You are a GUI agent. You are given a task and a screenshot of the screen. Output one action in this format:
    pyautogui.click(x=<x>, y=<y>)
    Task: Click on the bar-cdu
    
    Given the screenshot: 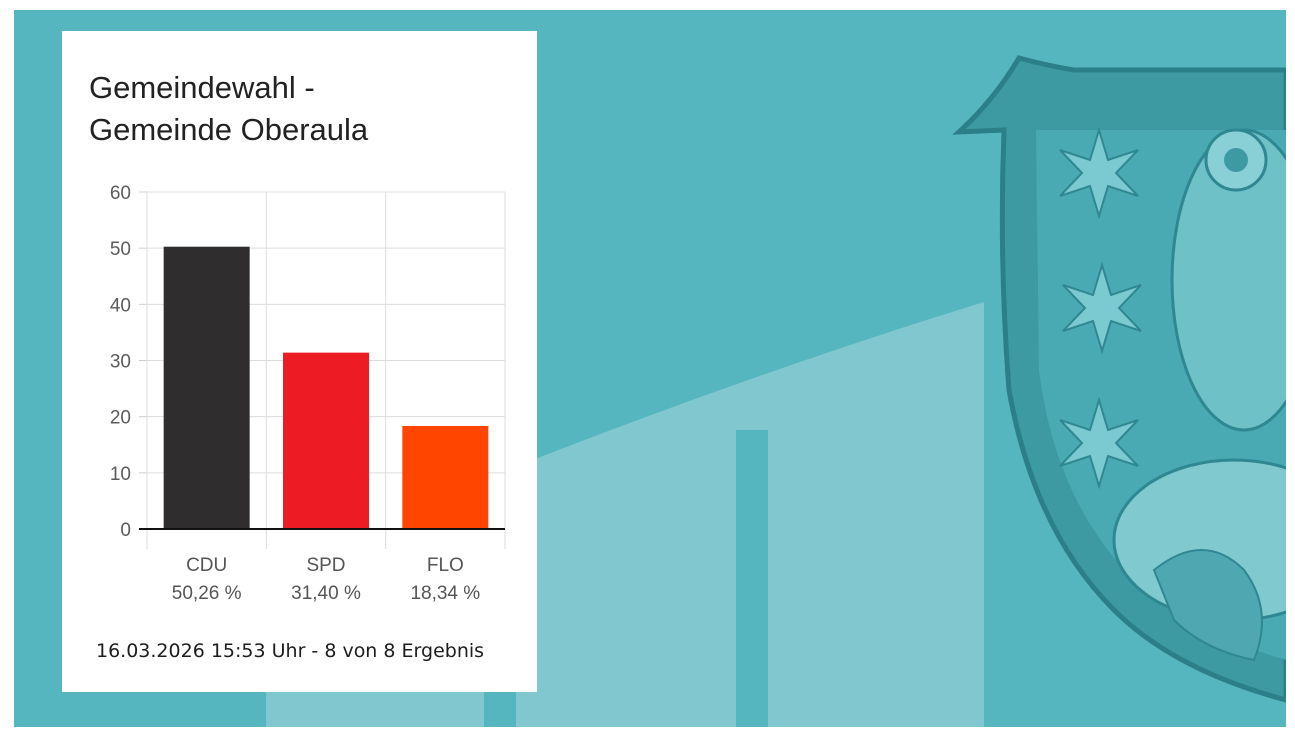 What is the action you would take?
    pyautogui.click(x=206, y=387)
    